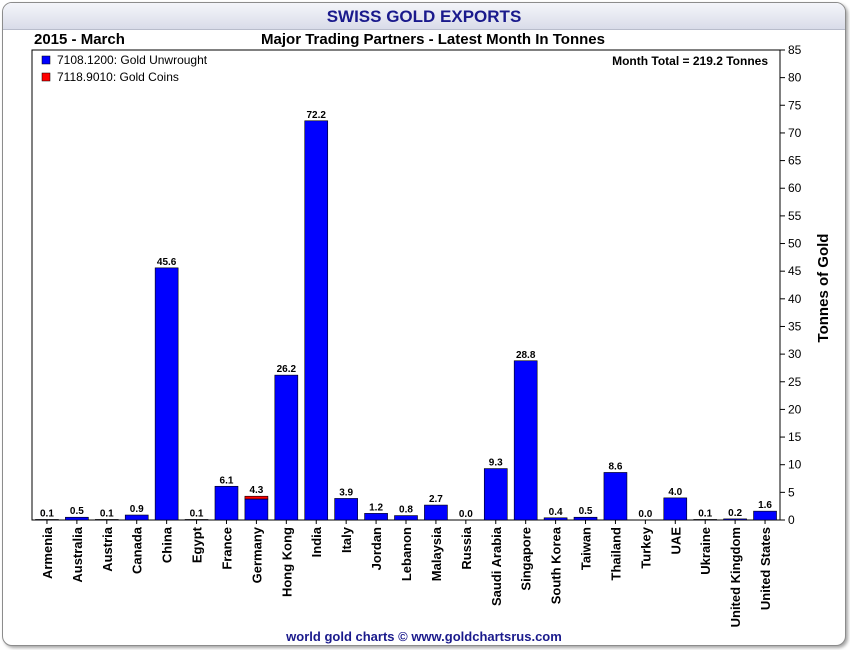  I want to click on x-tick-label: Lebanon, so click(406, 554).